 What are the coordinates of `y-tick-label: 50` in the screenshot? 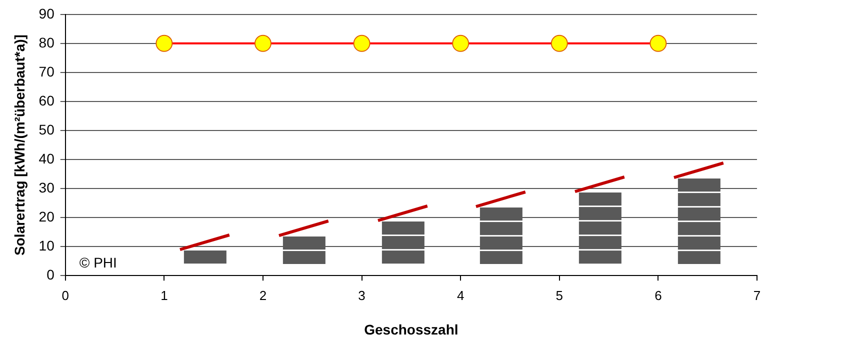 It's located at (46, 129).